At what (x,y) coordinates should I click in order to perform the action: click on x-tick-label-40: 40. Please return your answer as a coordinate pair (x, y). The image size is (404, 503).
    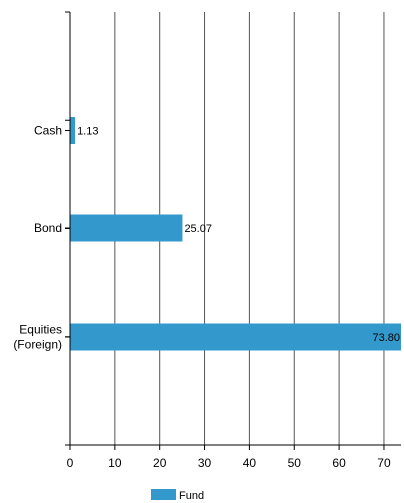
    Looking at the image, I should click on (250, 463).